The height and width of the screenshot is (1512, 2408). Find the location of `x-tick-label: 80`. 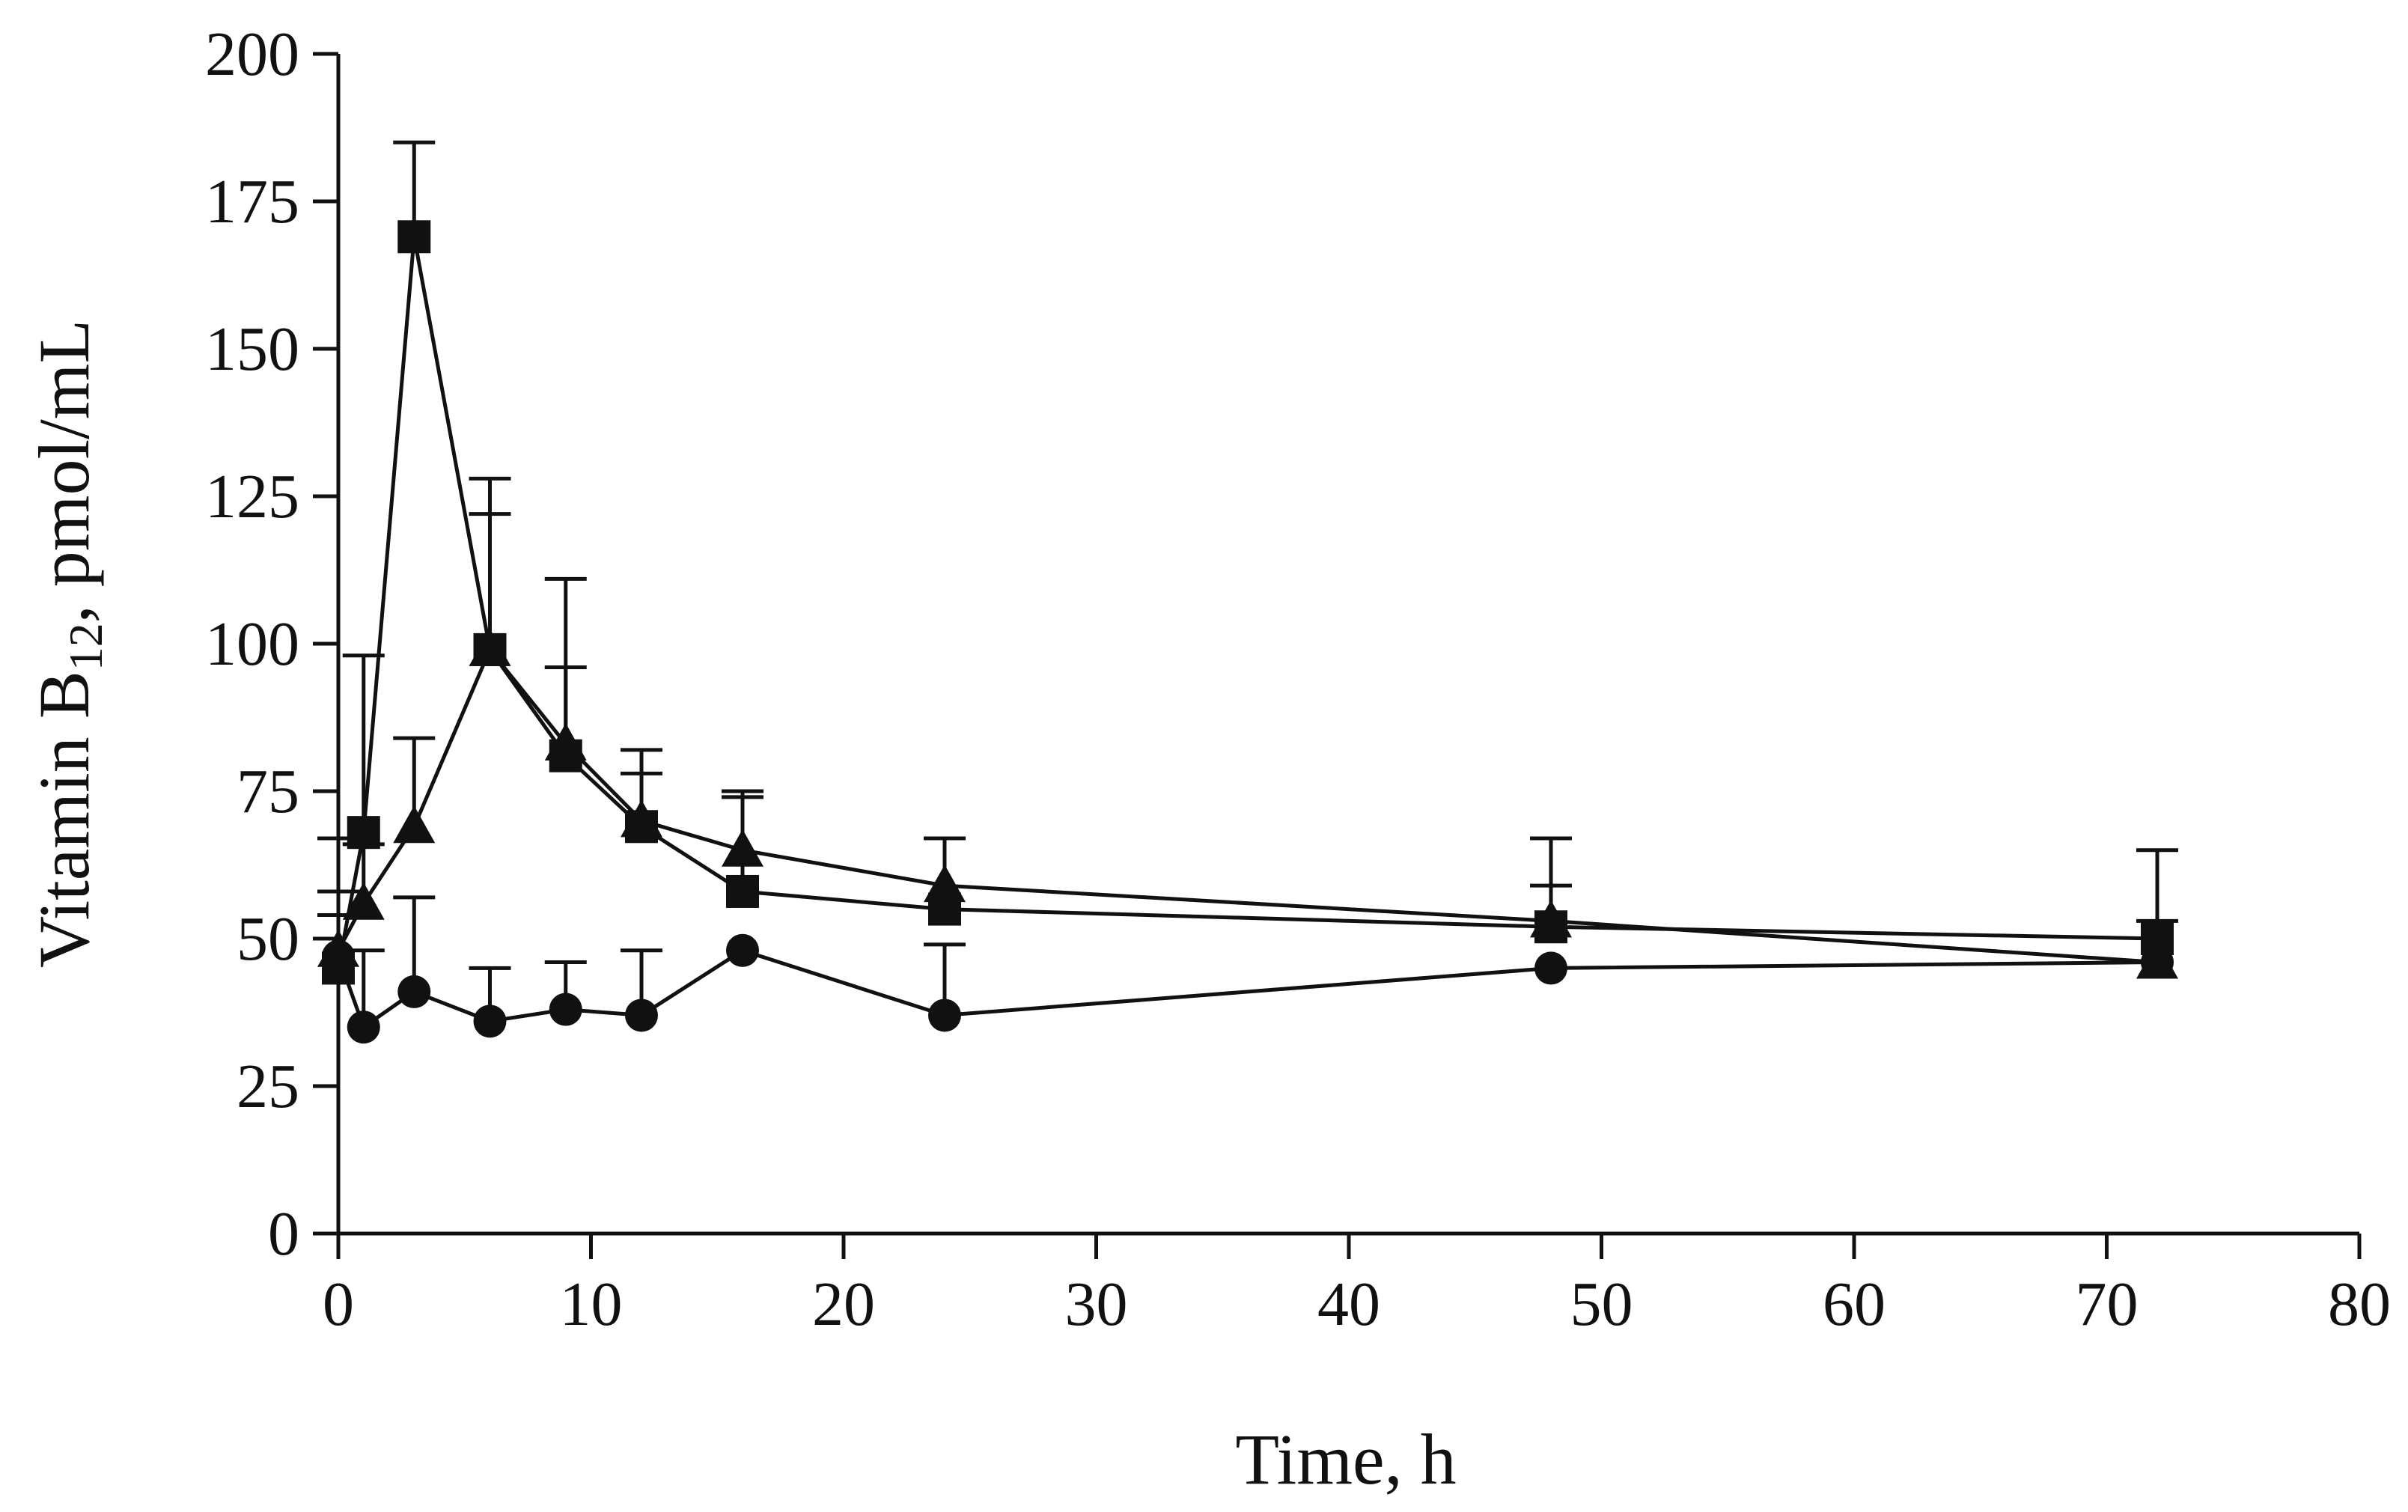

x-tick-label: 80 is located at coordinates (2359, 1304).